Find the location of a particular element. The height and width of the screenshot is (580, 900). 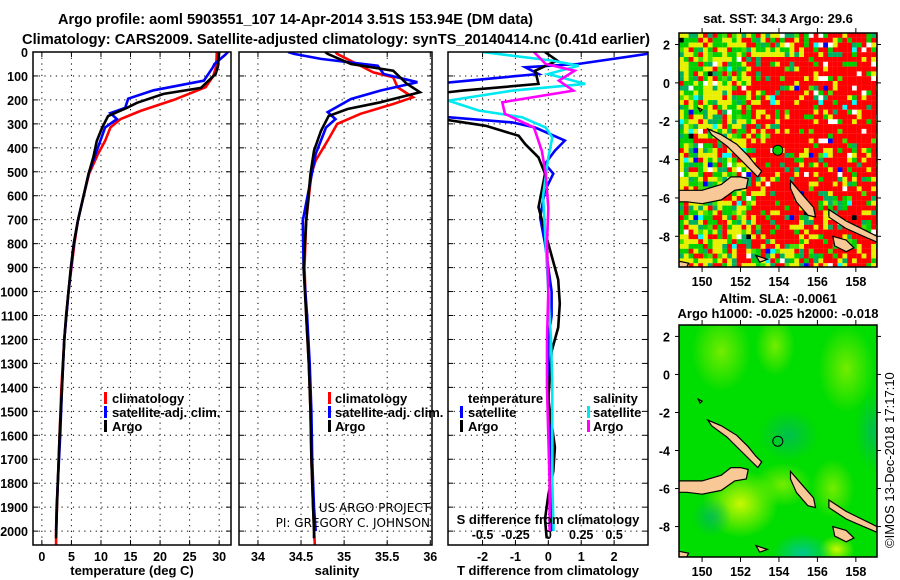

sst-field is located at coordinates (778, 150).